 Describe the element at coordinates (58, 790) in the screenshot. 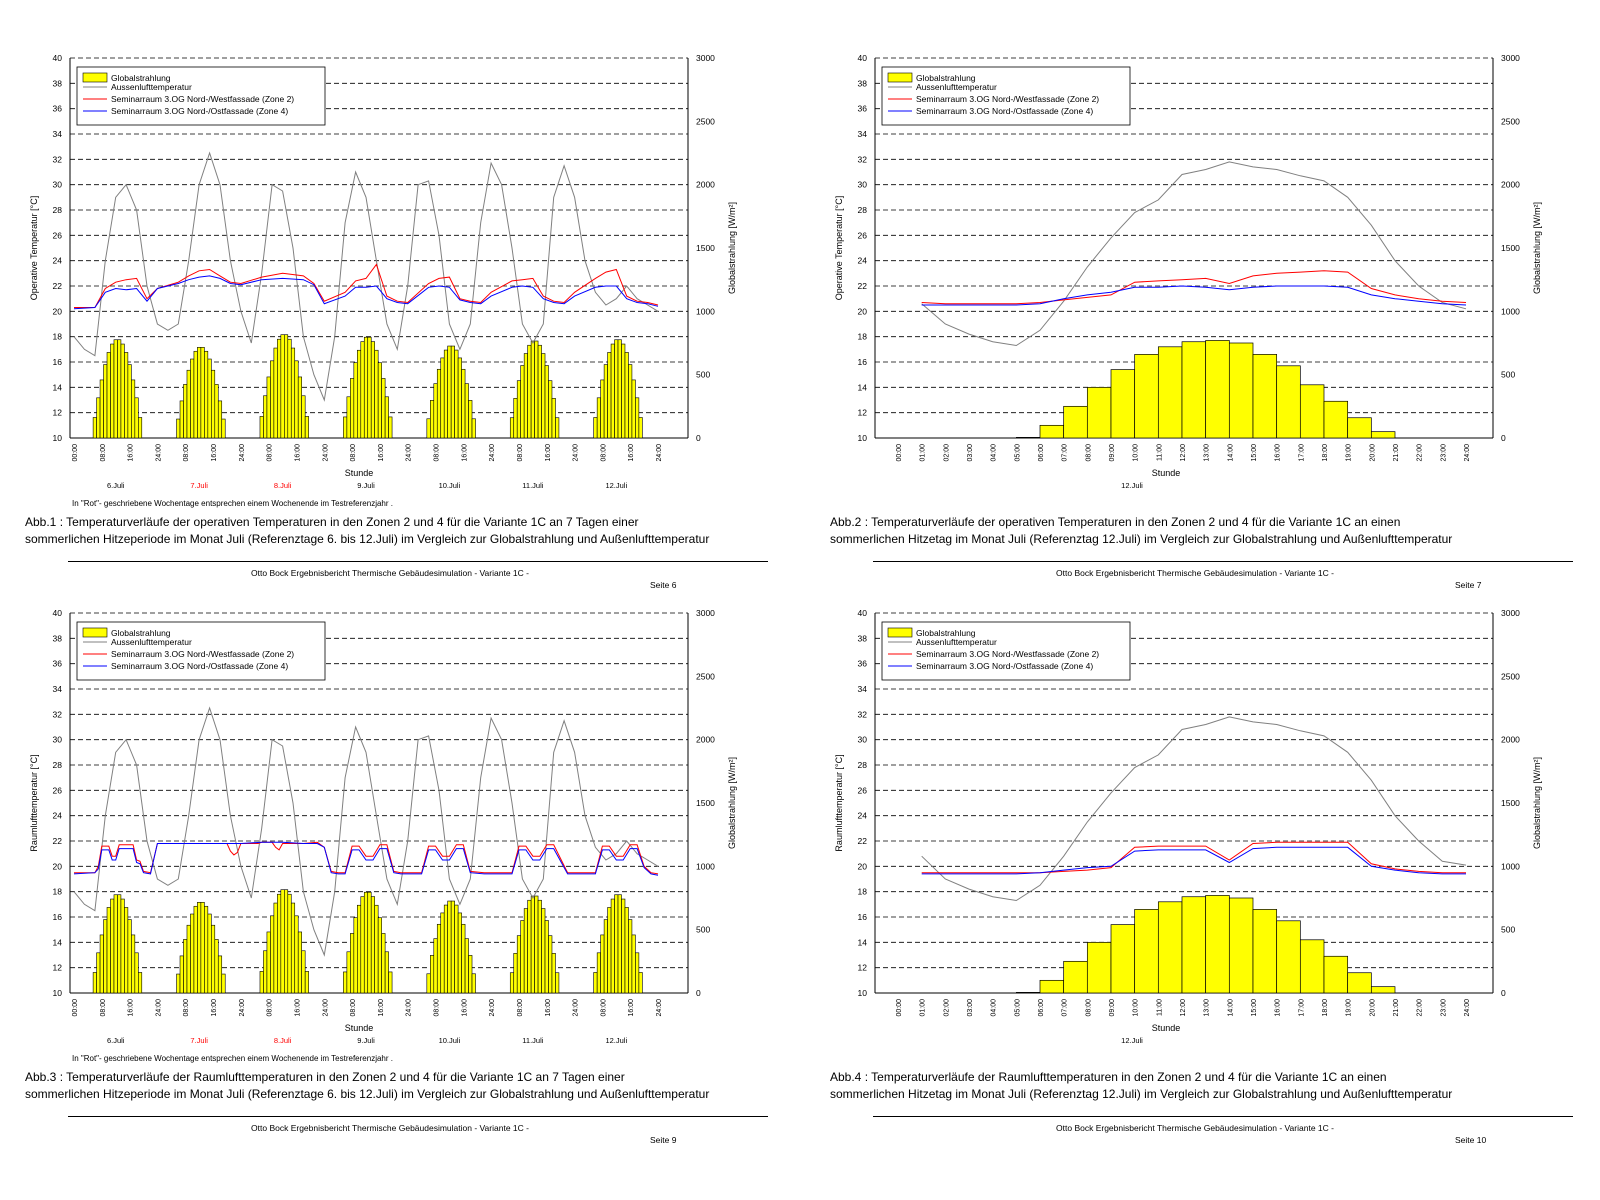

I see `y-left-tick-label: 26` at that location.